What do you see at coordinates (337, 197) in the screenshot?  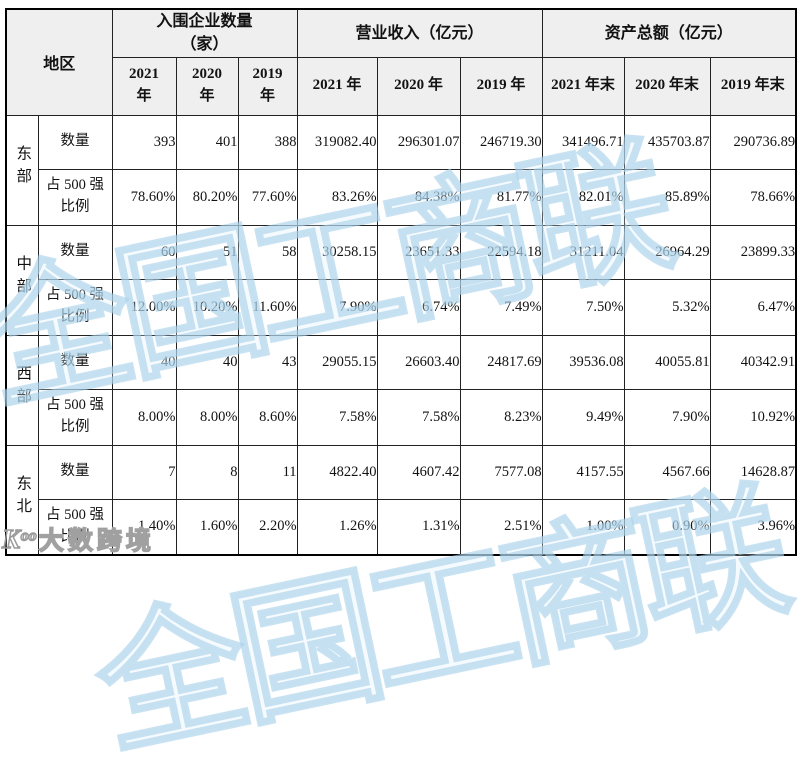 I see `cell: 83.26%` at bounding box center [337, 197].